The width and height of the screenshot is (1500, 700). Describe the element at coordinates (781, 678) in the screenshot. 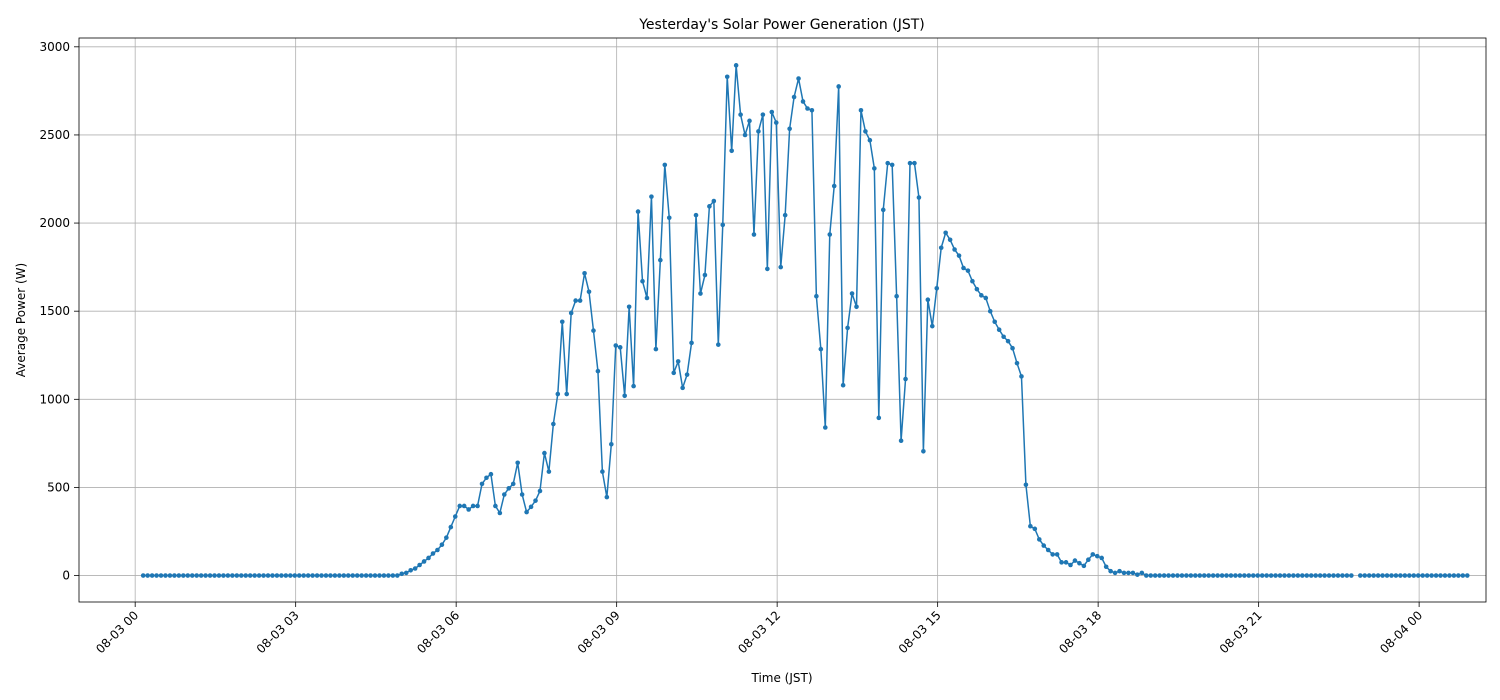

I see `x-axis-label: Time (JST)` at that location.